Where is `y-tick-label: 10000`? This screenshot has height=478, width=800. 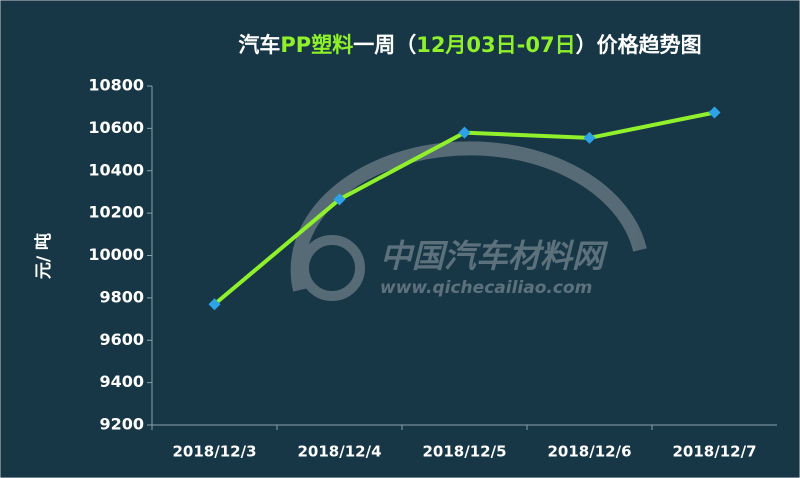 y-tick-label: 10000 is located at coordinates (116, 254).